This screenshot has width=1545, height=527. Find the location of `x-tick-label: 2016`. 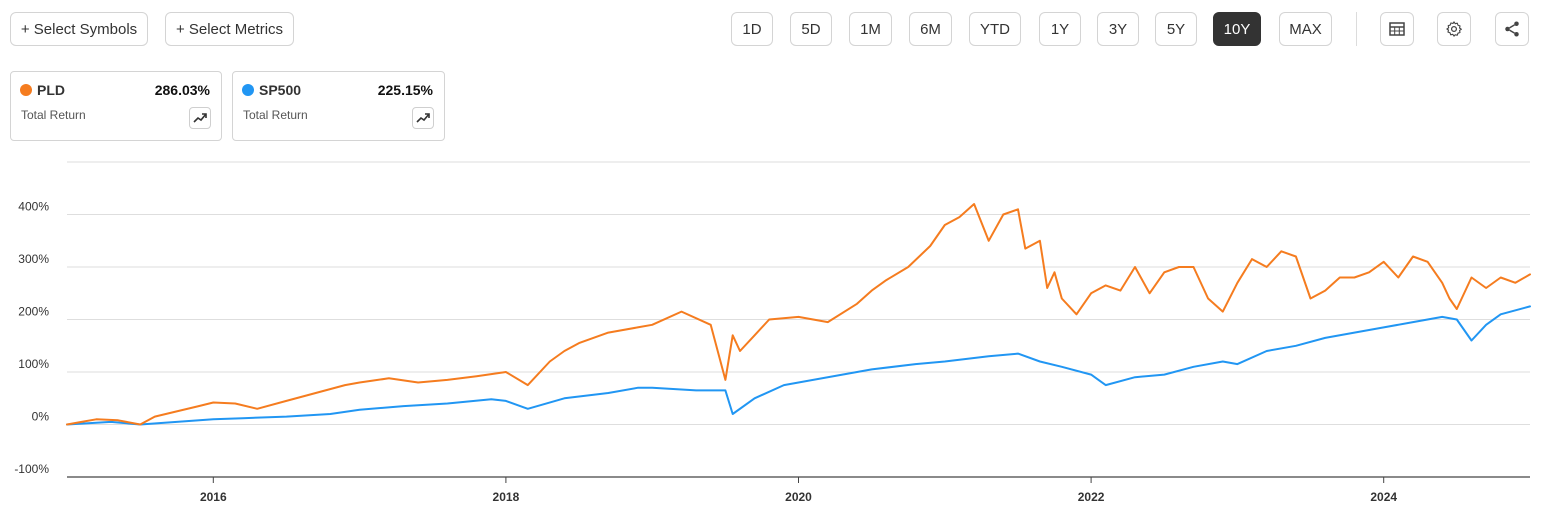

x-tick-label: 2016 is located at coordinates (213, 497).